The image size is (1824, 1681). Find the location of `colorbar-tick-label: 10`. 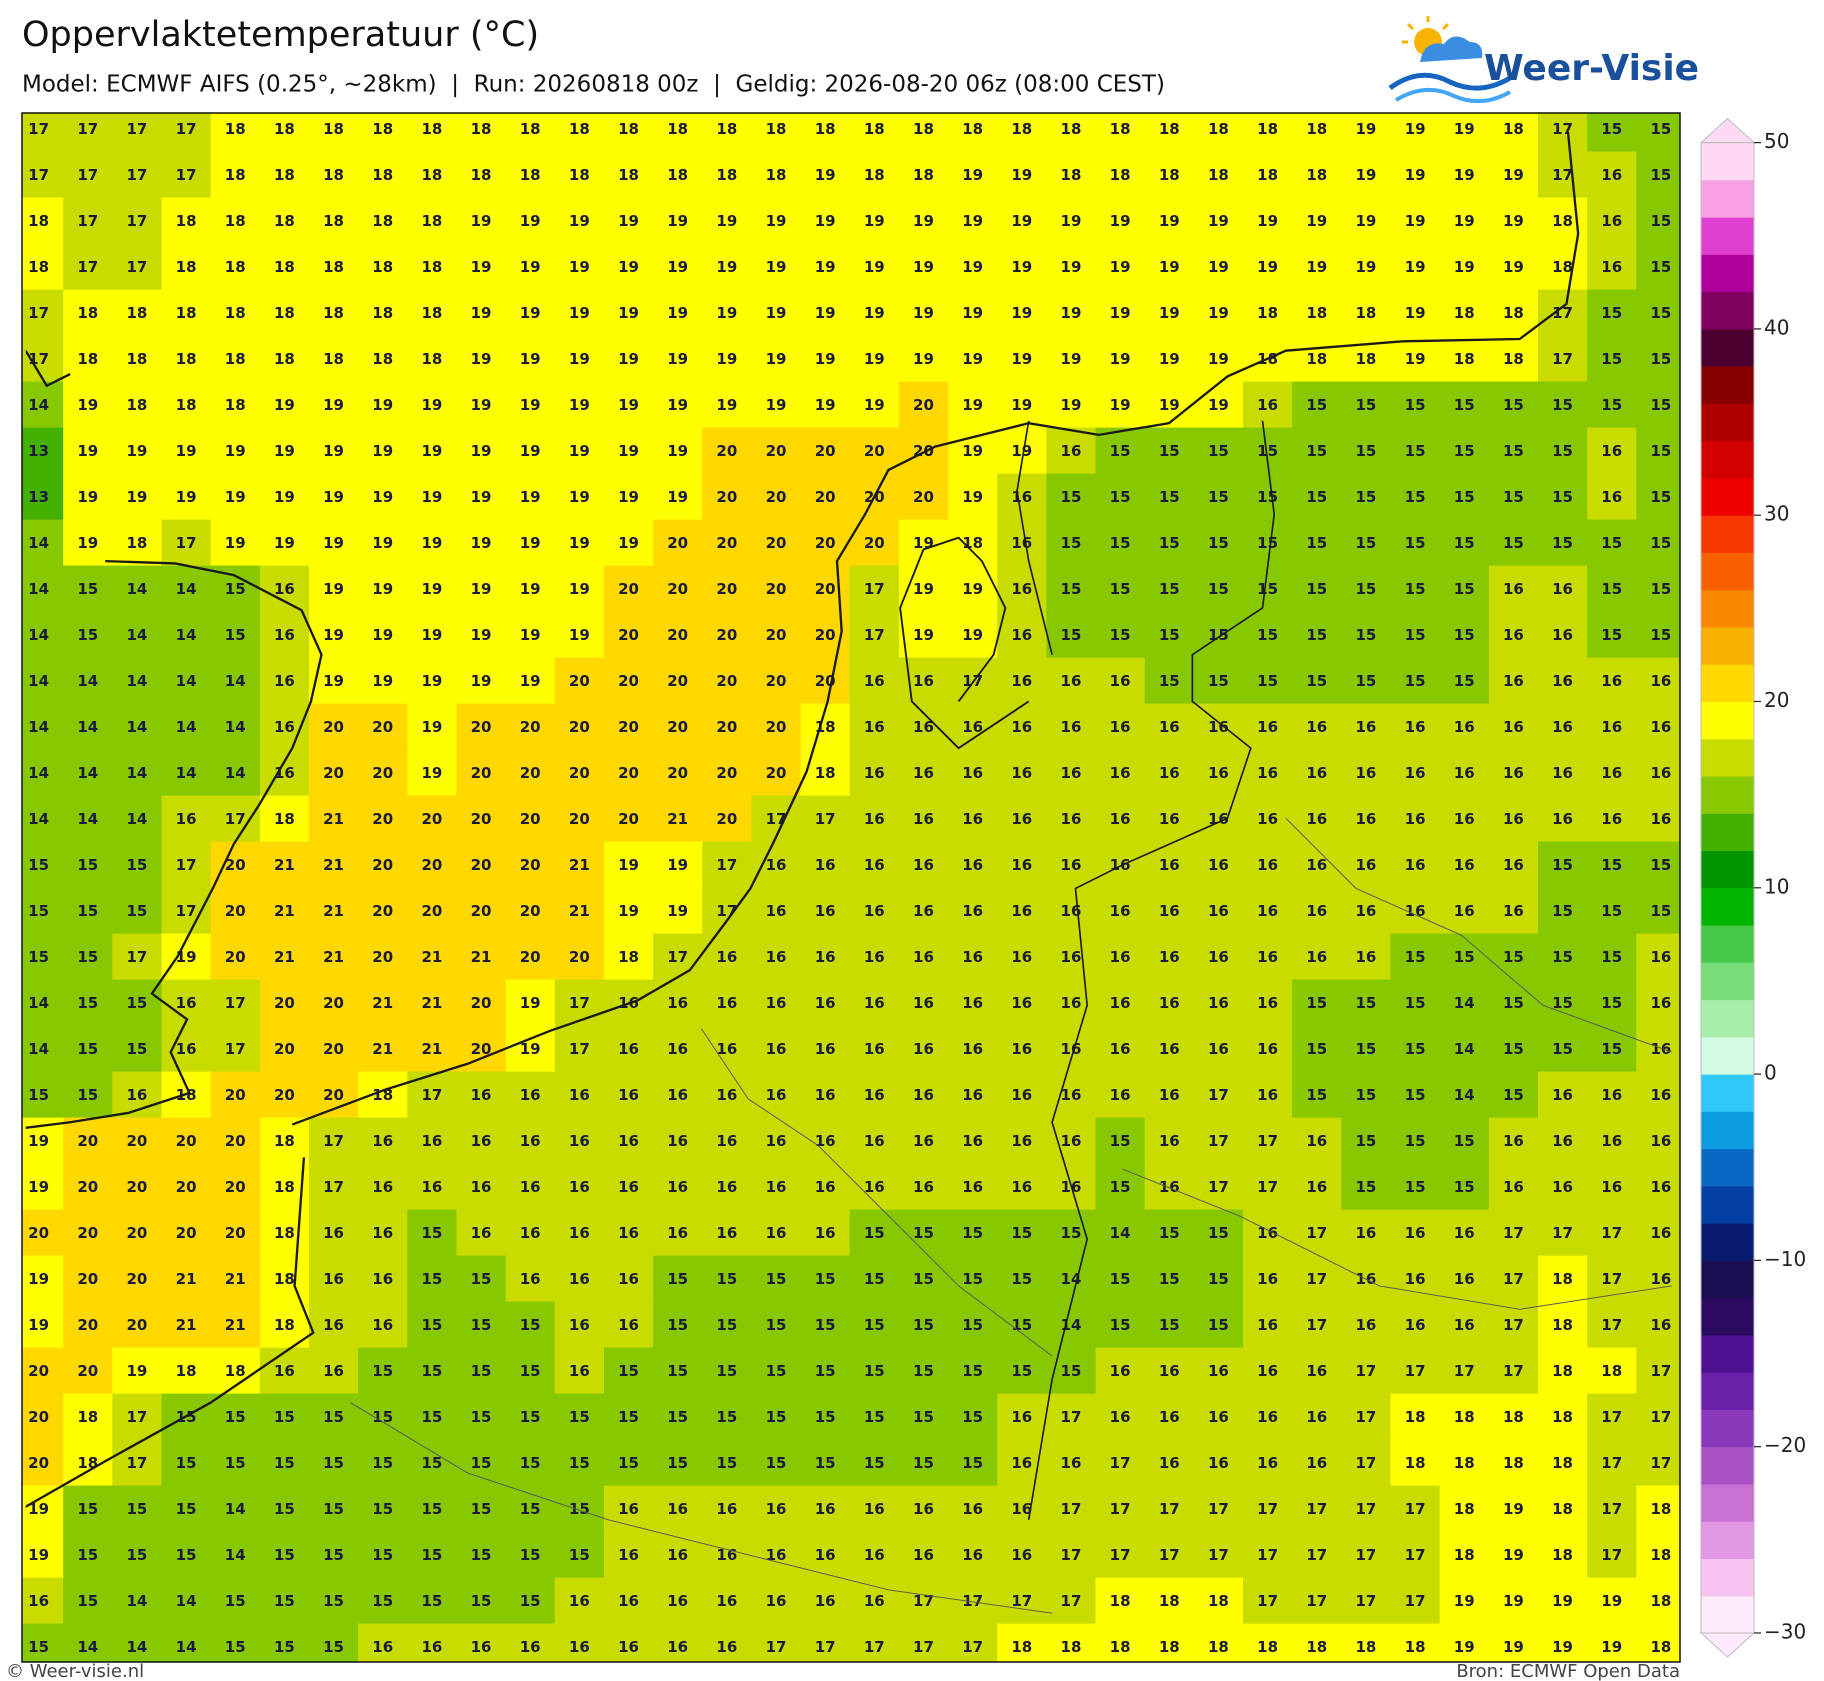

colorbar-tick-label: 10 is located at coordinates (1776, 886).